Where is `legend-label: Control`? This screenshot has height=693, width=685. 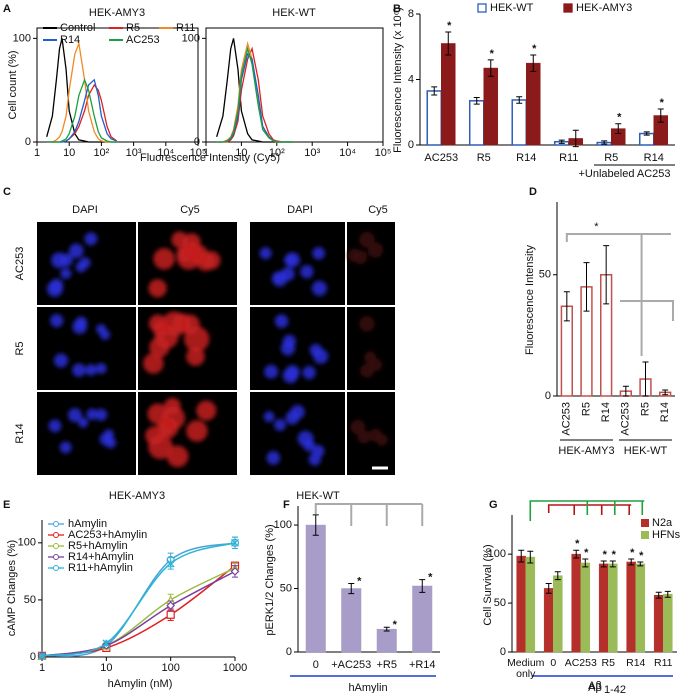
legend-label: Control is located at coordinates (77, 28).